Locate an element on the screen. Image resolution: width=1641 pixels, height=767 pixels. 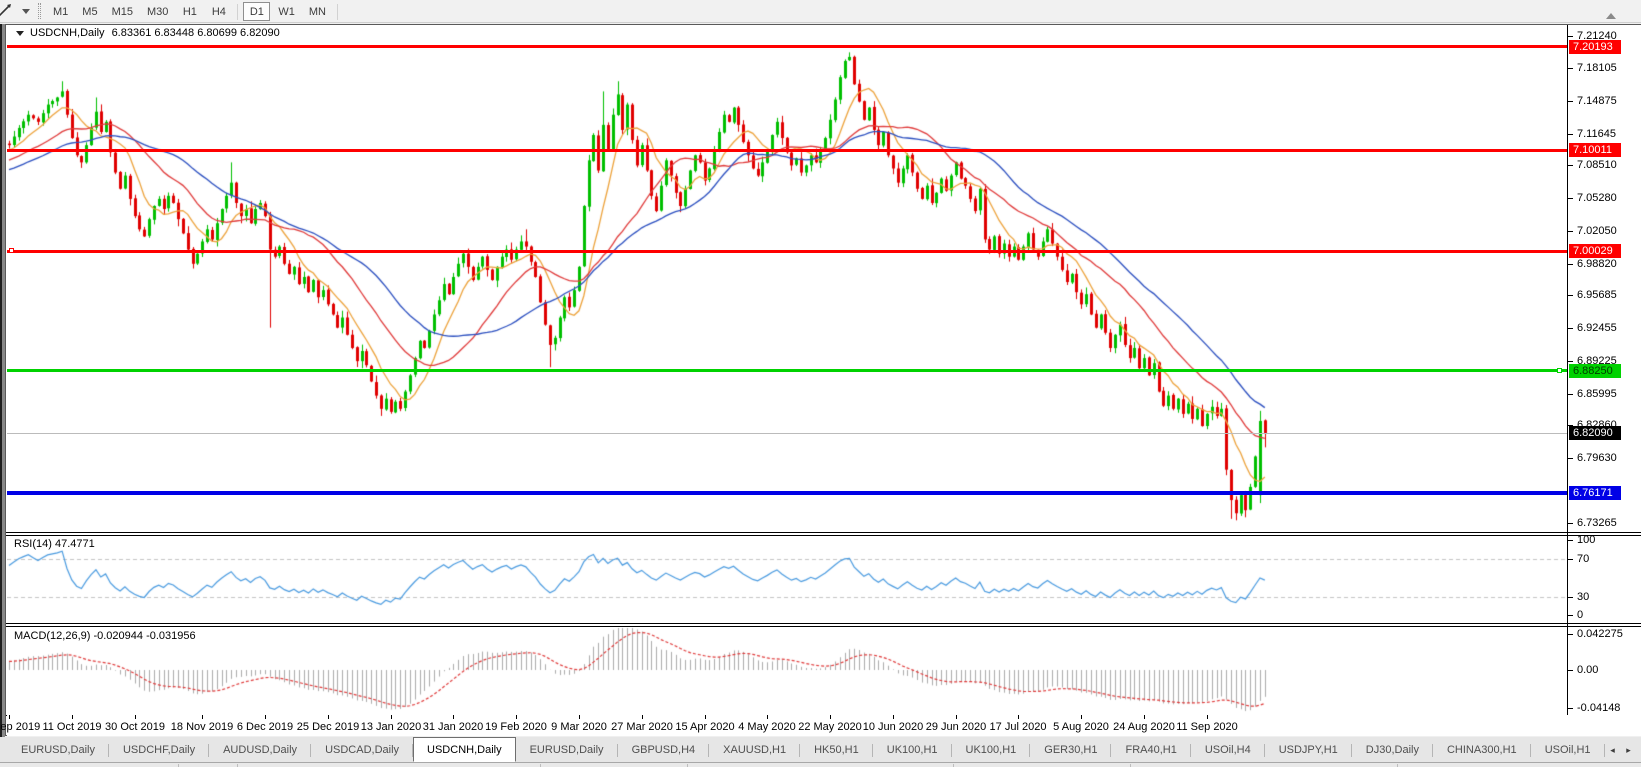
axis-tick-label: 100 is located at coordinates (1586, 540).